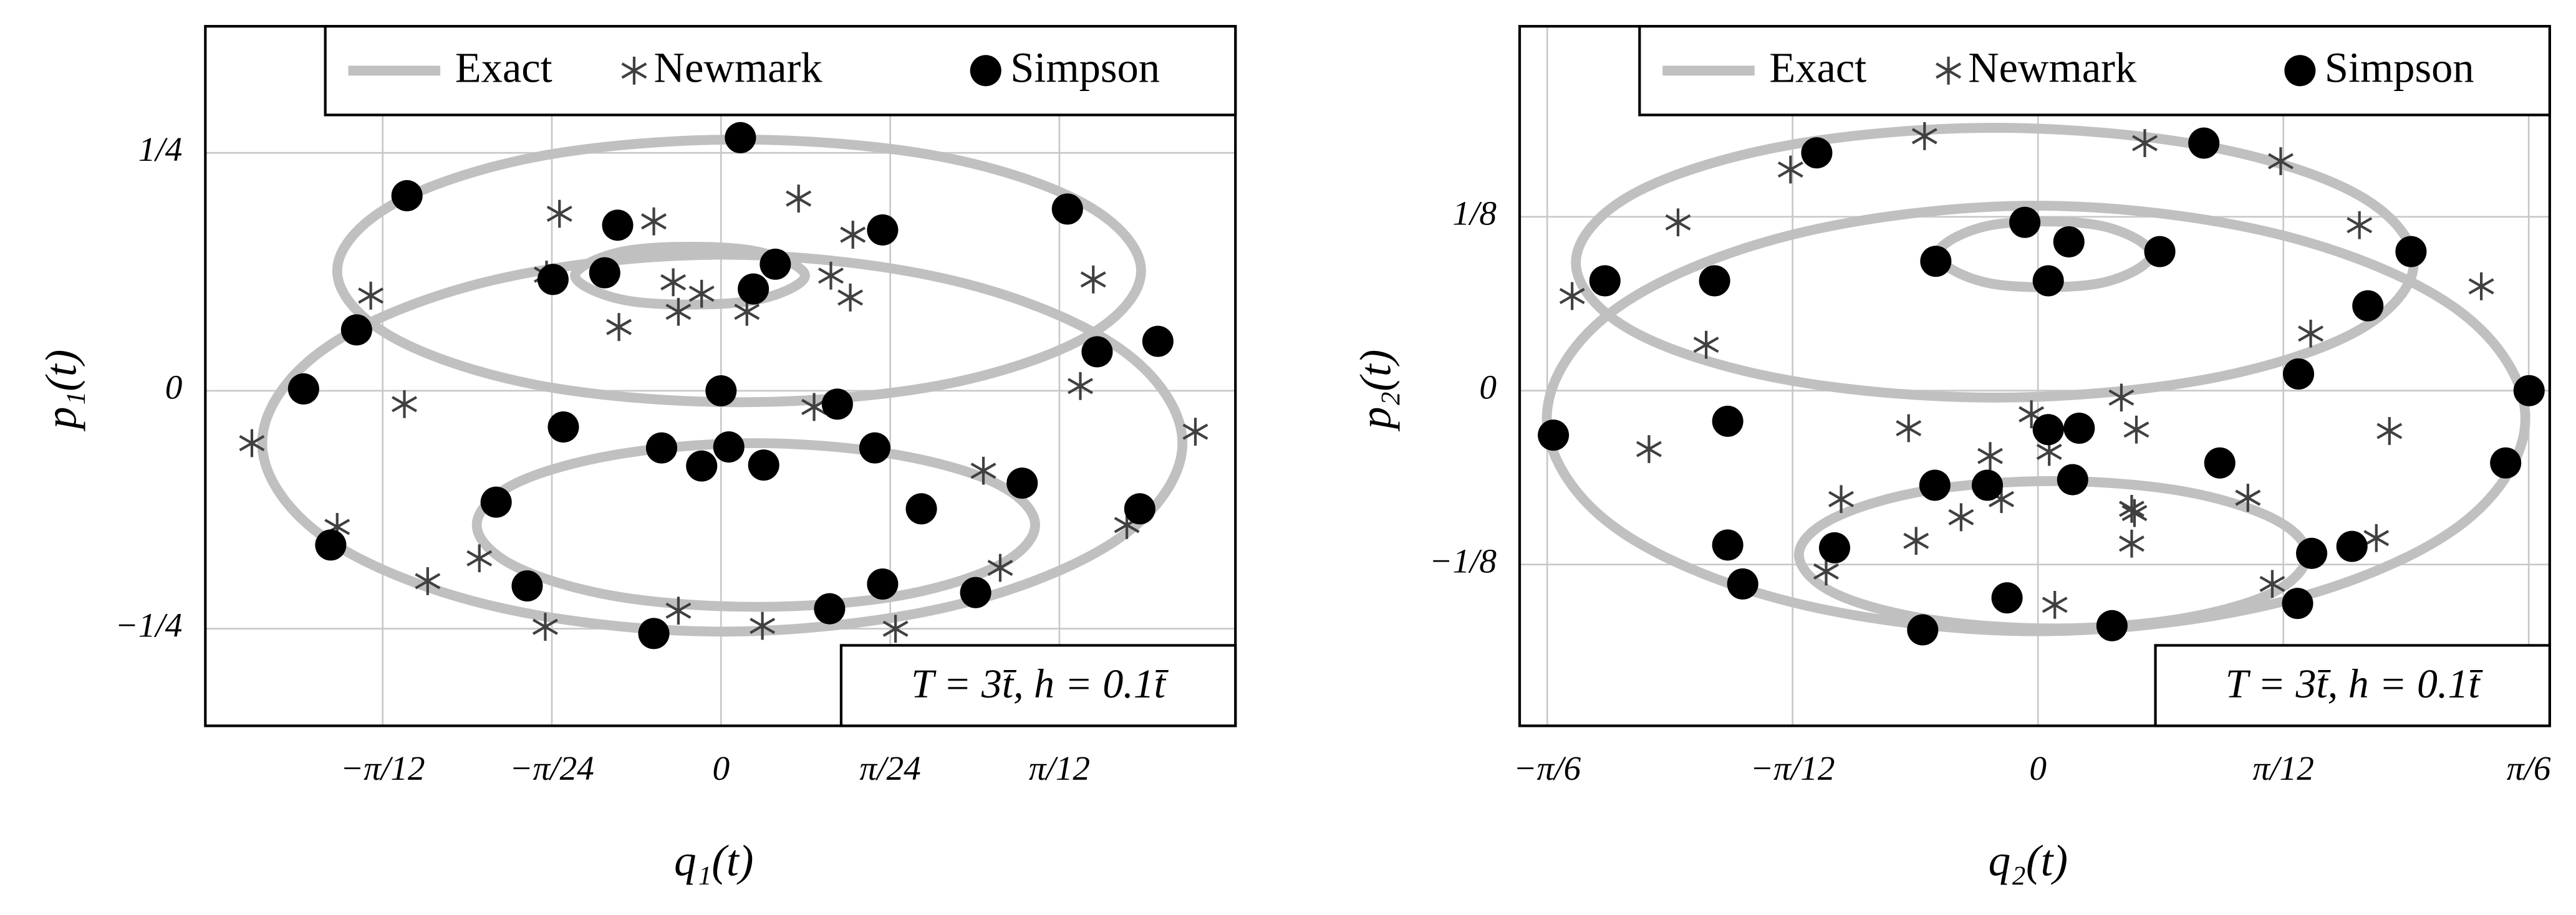  I want to click on y-axis-label: p₂(t), so click(1375, 391).